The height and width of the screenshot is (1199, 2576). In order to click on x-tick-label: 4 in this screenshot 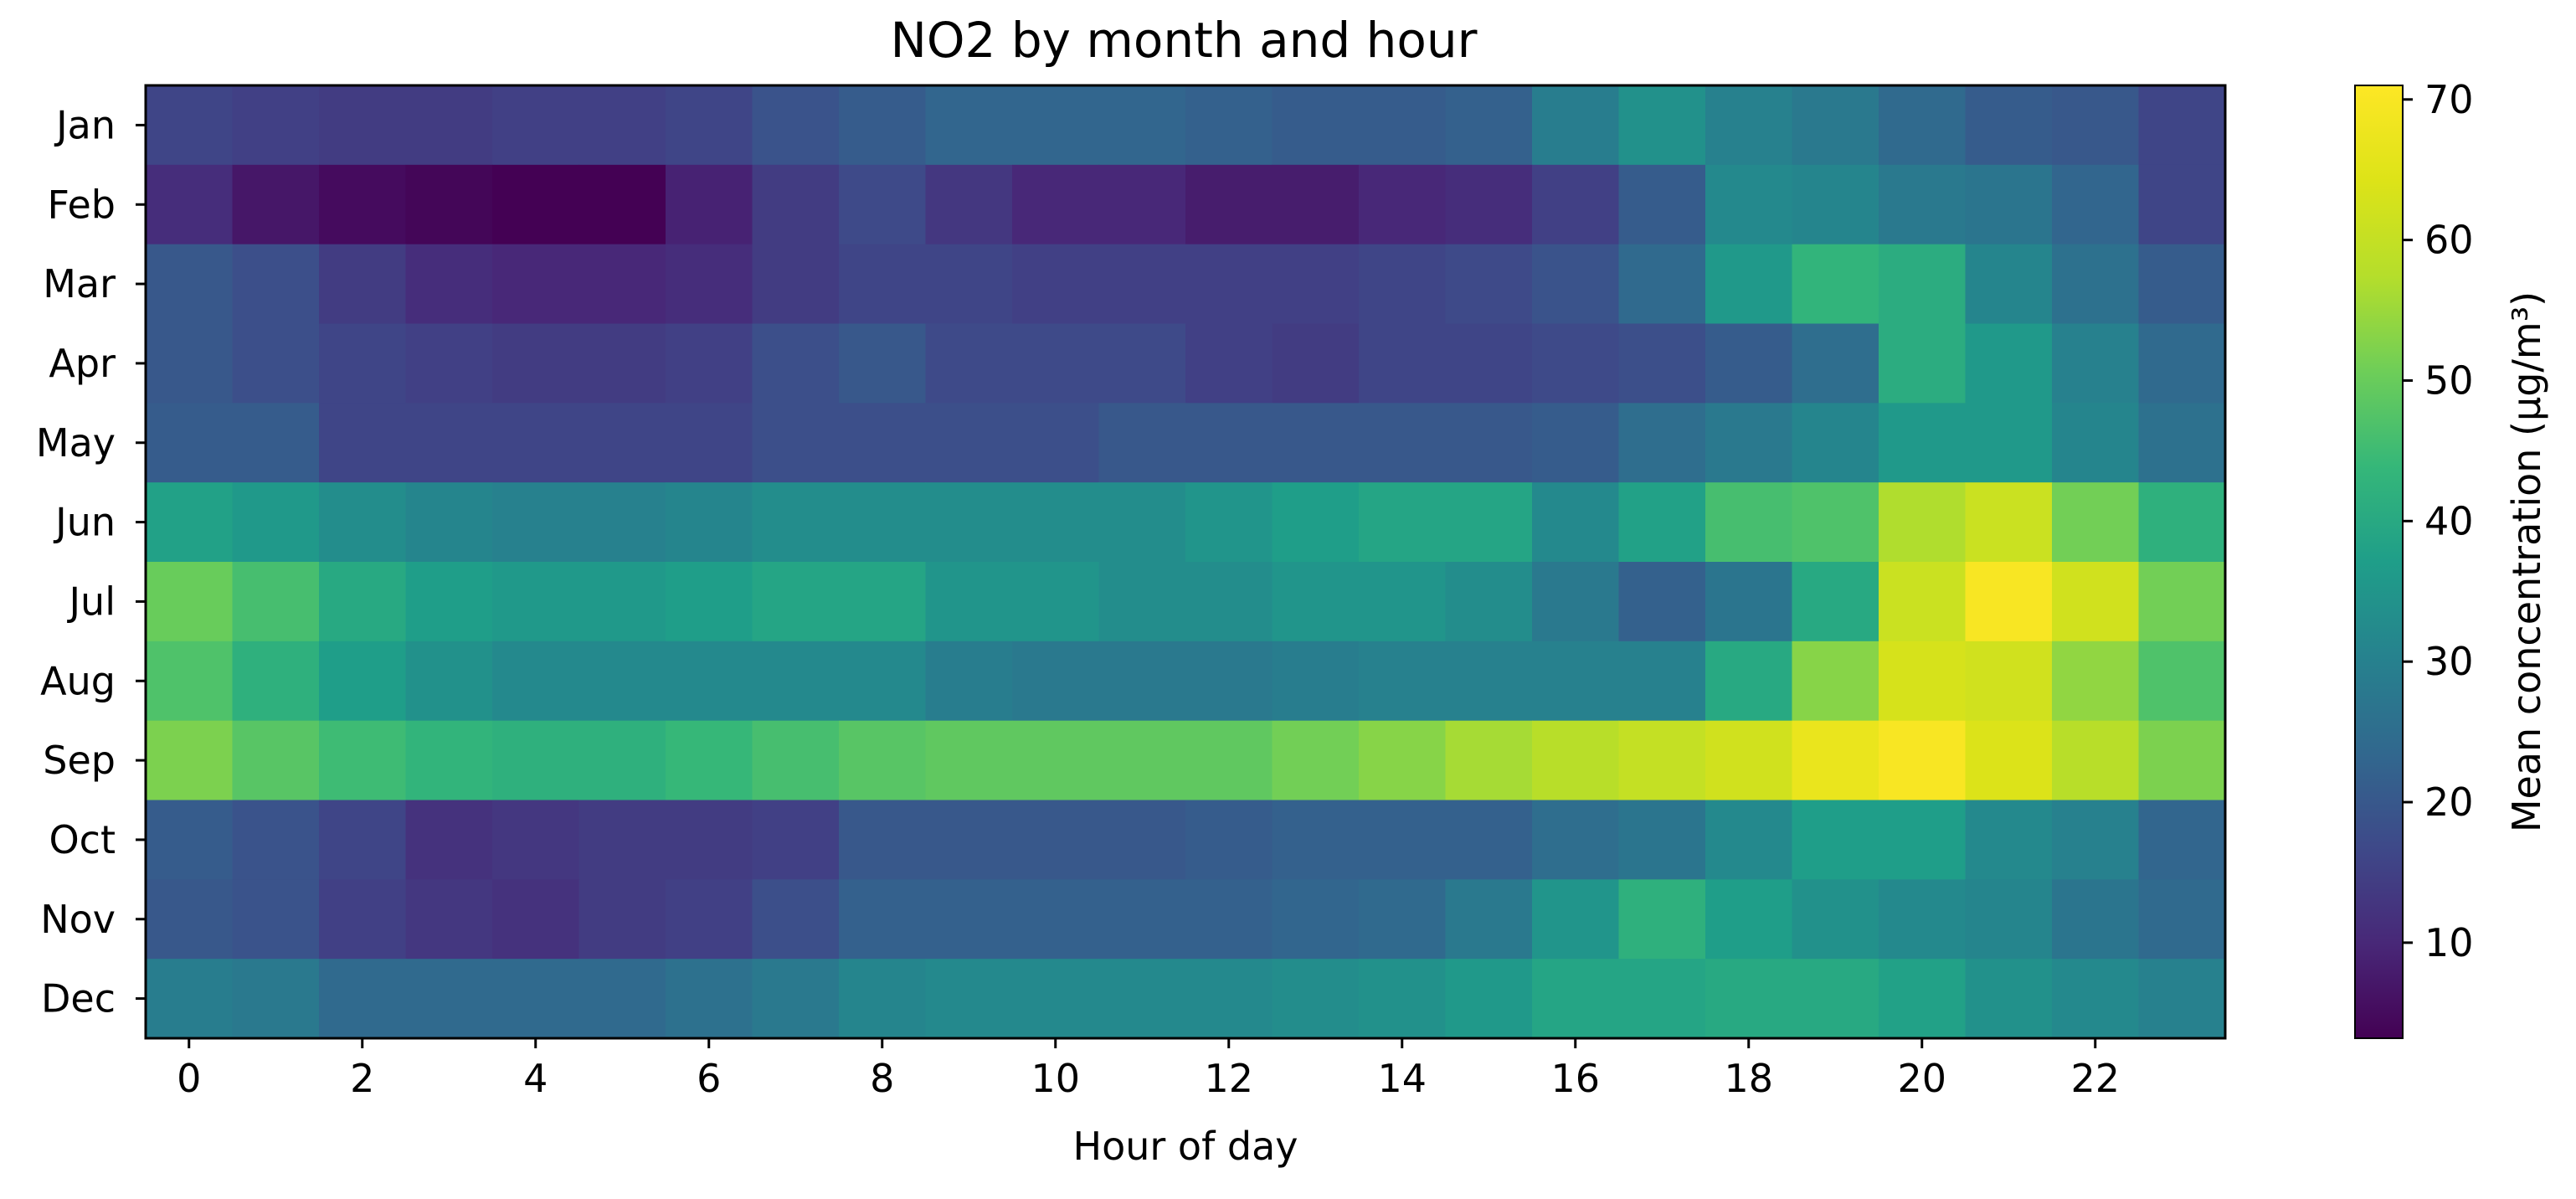, I will do `click(535, 1078)`.